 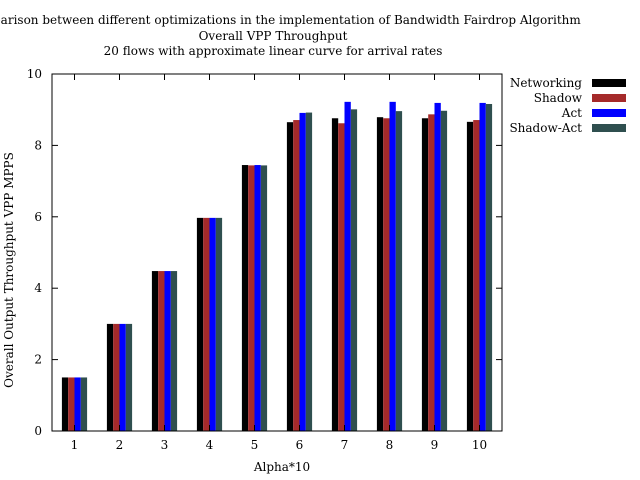 I want to click on legend-item: Act, so click(x=593, y=113).